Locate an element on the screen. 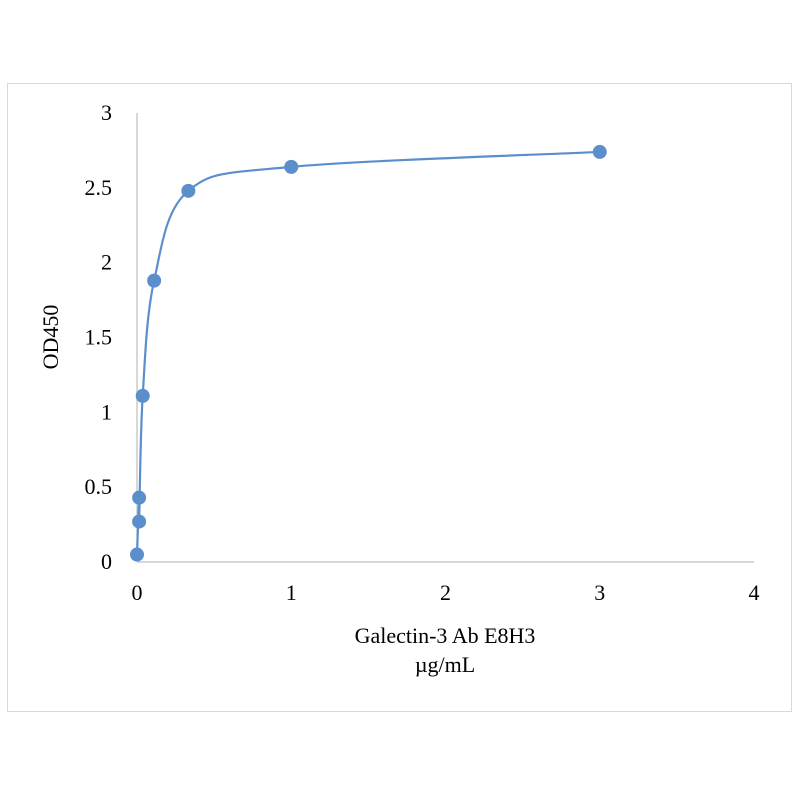 This screenshot has height=800, width=800. y-tick-labels: 0 0.5 1 1.5 2 2.5 3 is located at coordinates (99, 337).